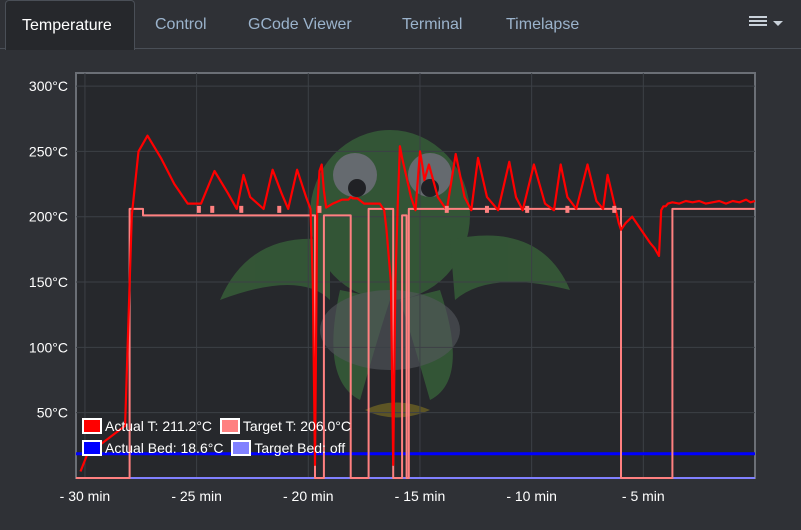 This screenshot has height=530, width=801. What do you see at coordinates (52, 413) in the screenshot?
I see `y-tick-label: 50°C` at bounding box center [52, 413].